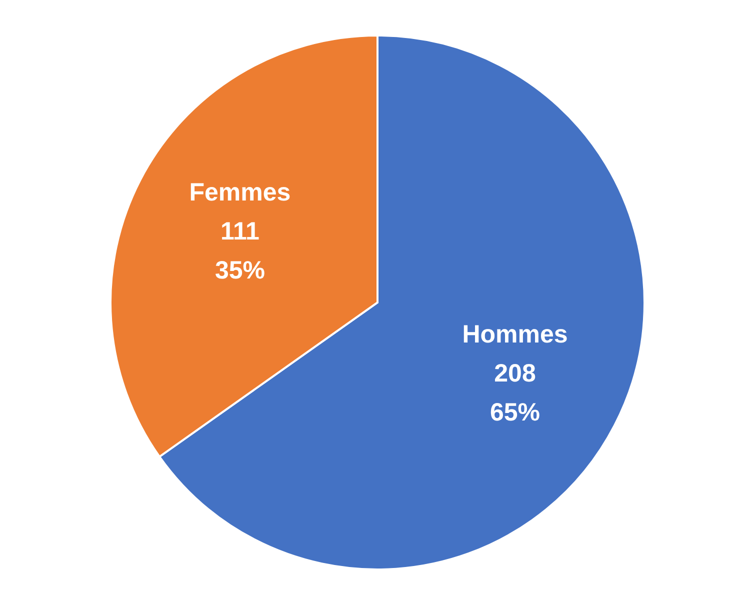 The width and height of the screenshot is (755, 606). What do you see at coordinates (239, 250) in the screenshot?
I see `data-label: 111 35%` at bounding box center [239, 250].